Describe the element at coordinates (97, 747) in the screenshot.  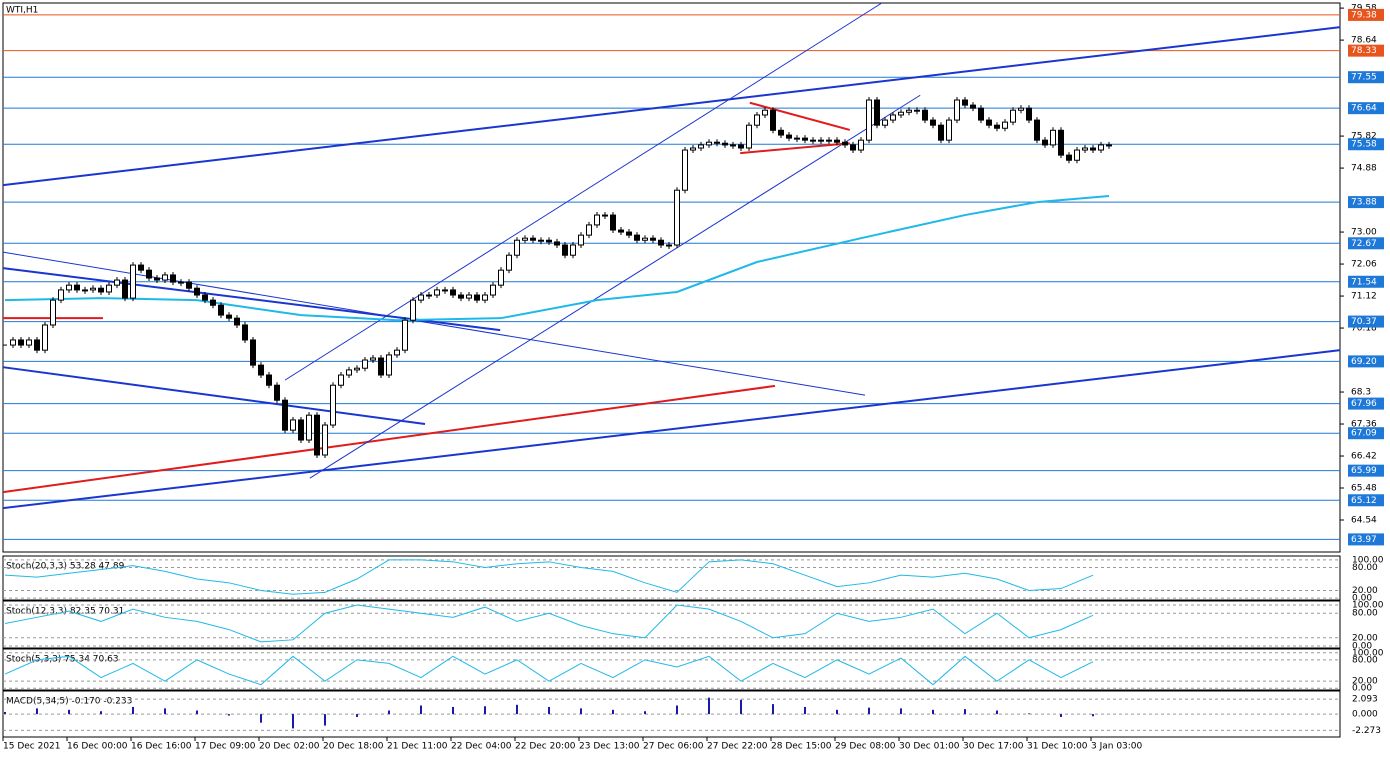
I see `x-tick-label: 16 Dec 00:00` at that location.